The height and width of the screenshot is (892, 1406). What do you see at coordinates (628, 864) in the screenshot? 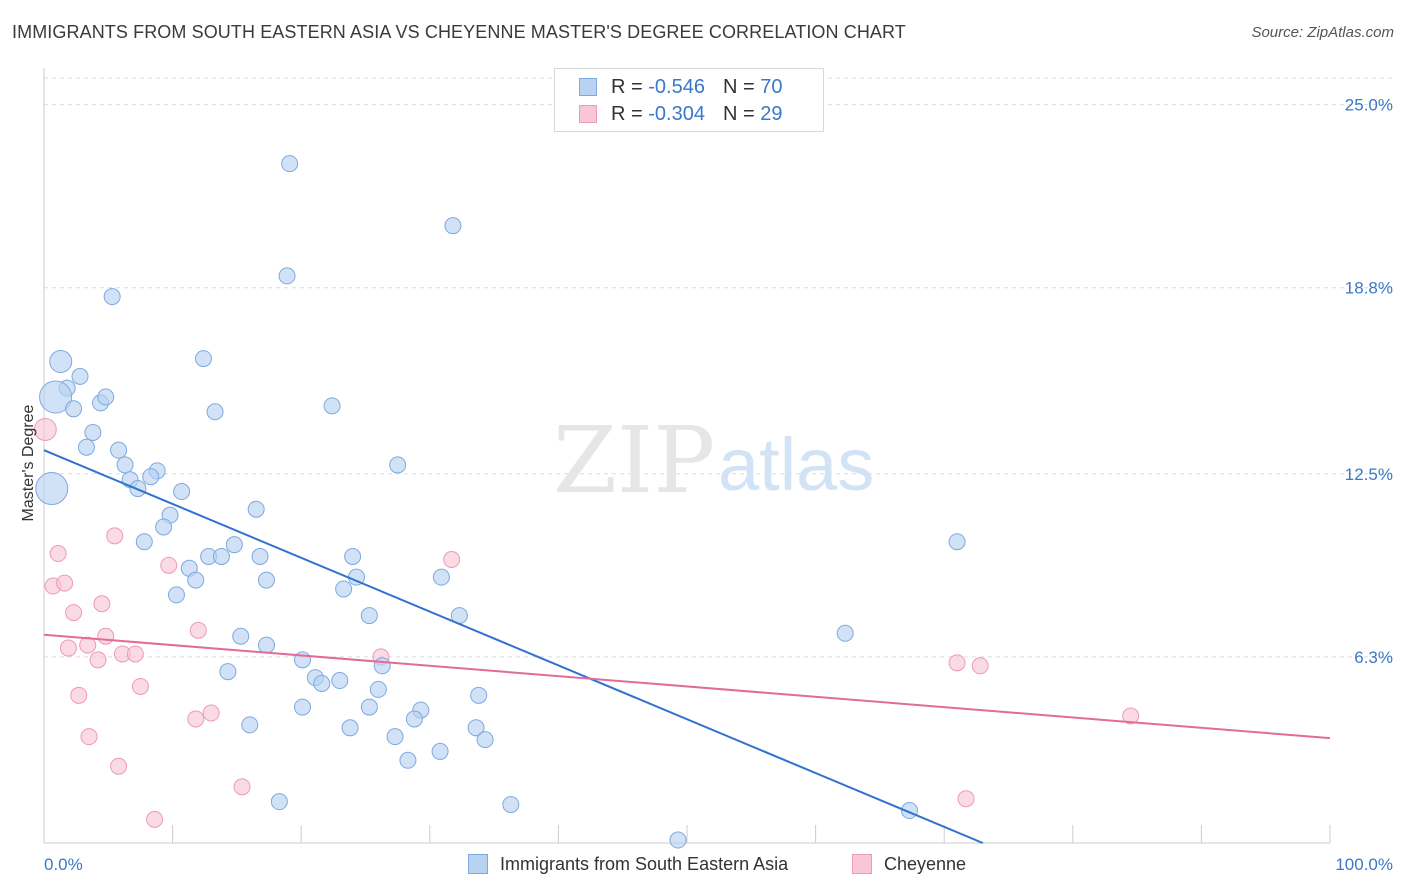
I see `bottom-legend-sea: Immigrants from South Eastern Asia` at bounding box center [628, 864].